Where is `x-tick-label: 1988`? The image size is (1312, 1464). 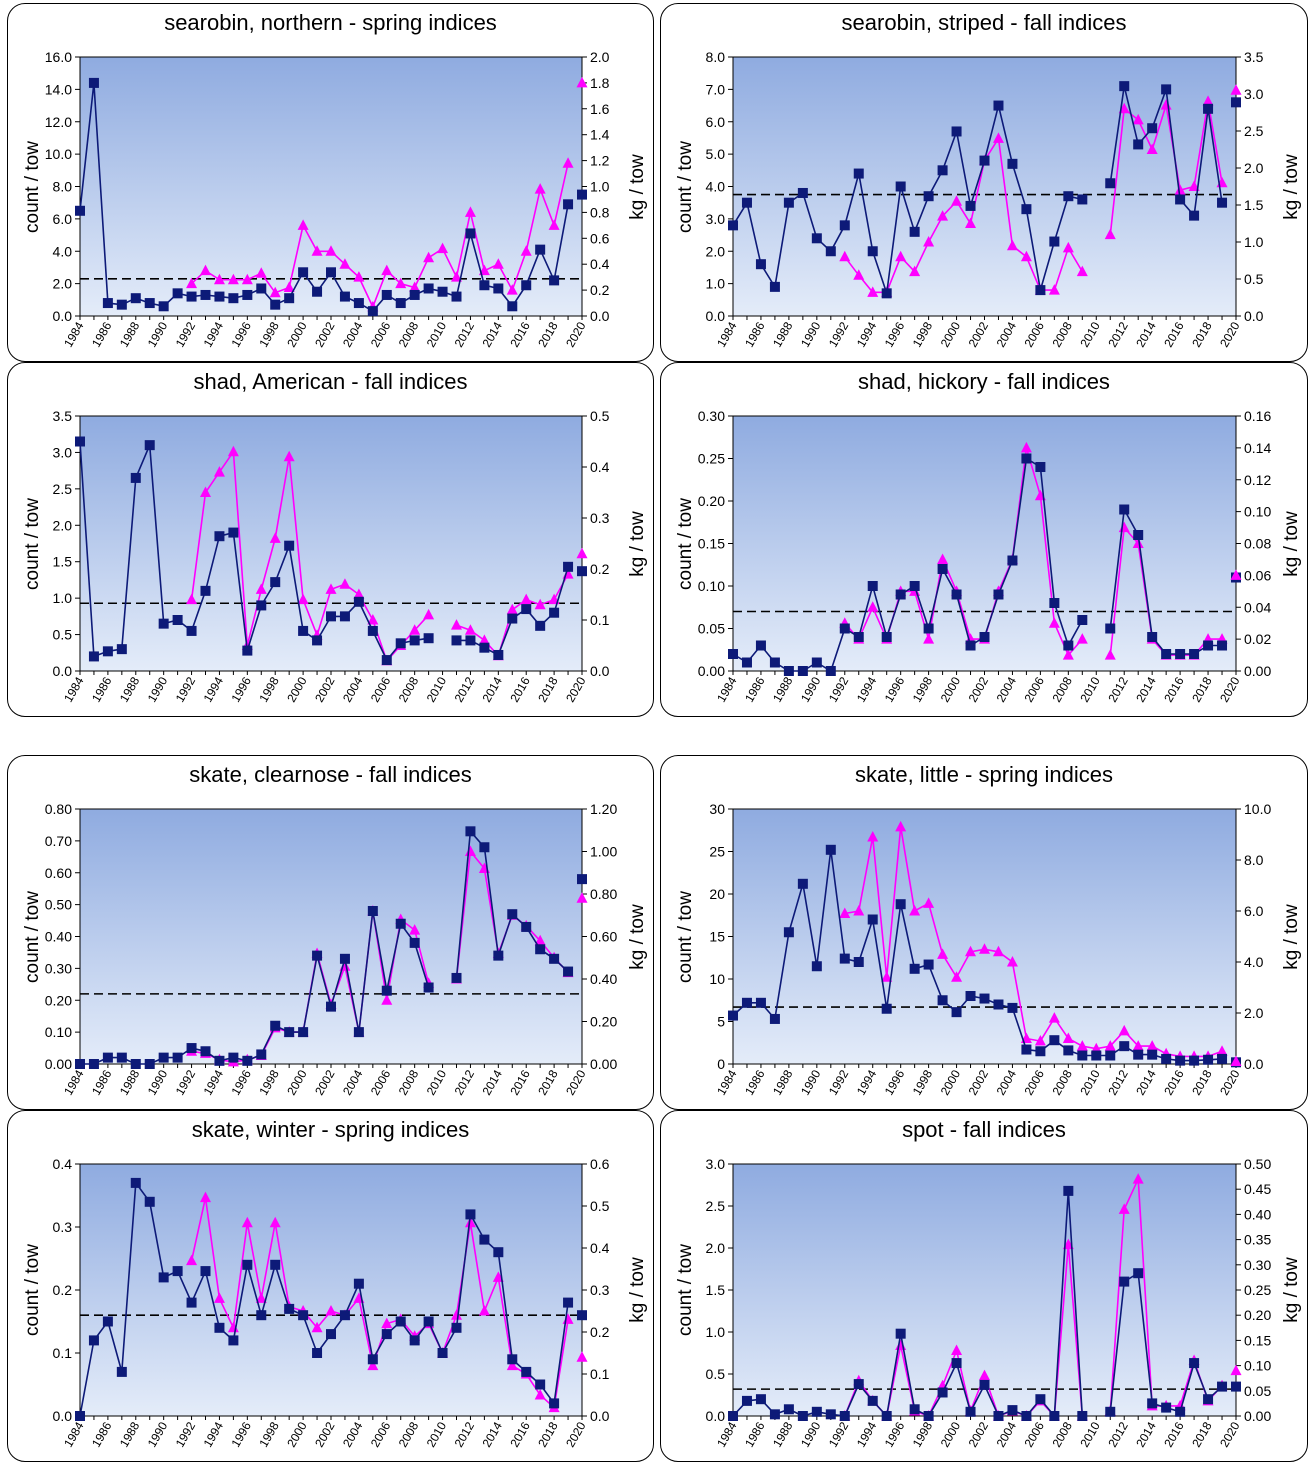 x-tick-label: 1988 is located at coordinates (783, 1082).